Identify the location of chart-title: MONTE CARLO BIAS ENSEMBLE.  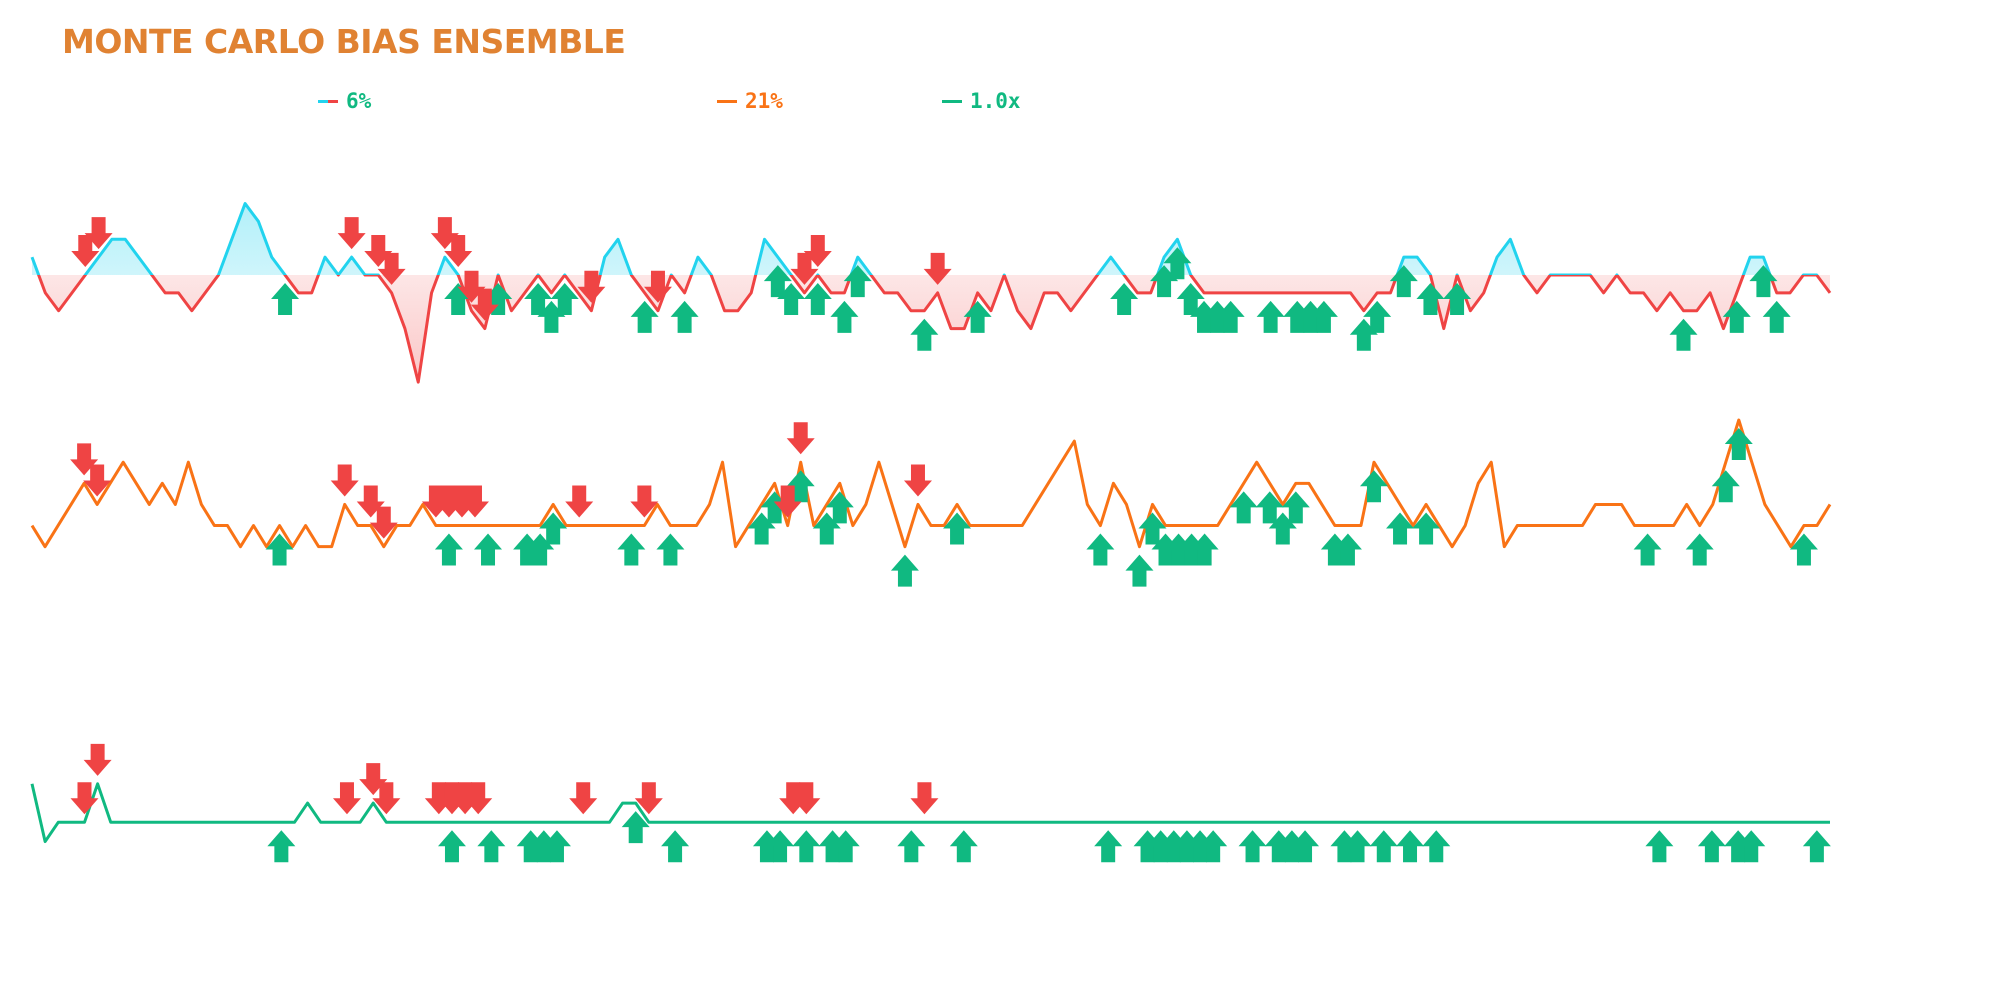
(344, 41).